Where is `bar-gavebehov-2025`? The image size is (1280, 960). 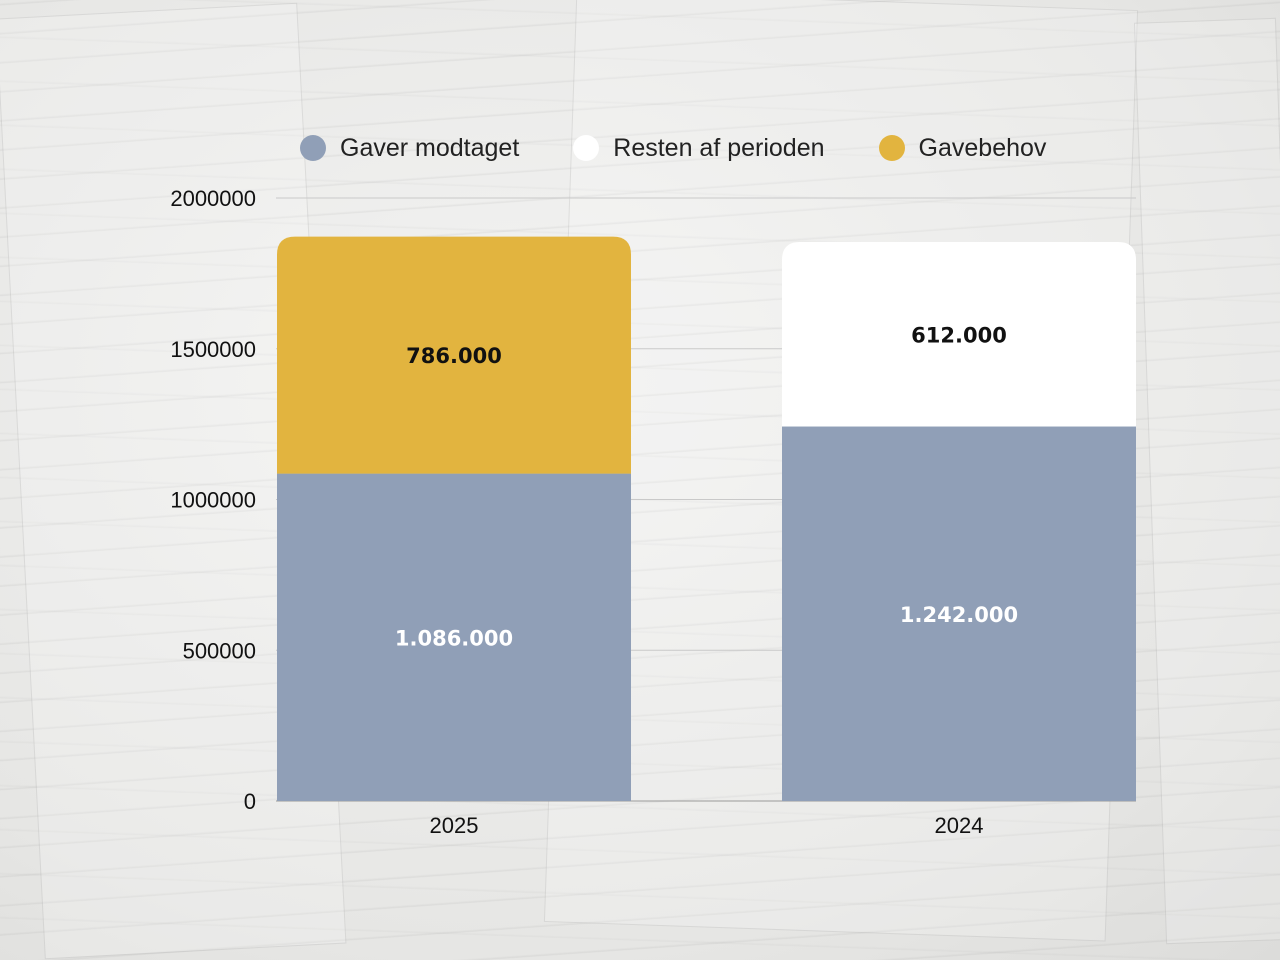 bar-gavebehov-2025 is located at coordinates (454, 355).